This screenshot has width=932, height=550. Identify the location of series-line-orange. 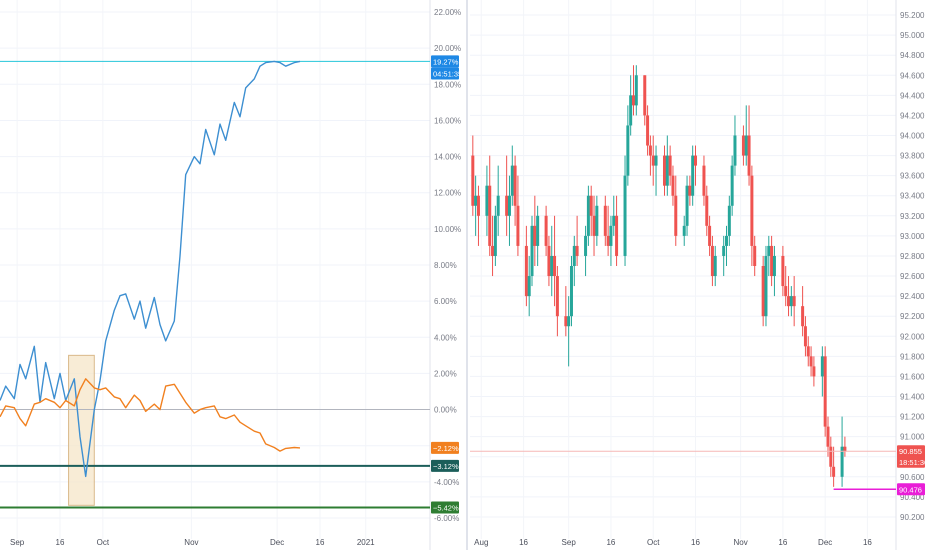
(150, 415).